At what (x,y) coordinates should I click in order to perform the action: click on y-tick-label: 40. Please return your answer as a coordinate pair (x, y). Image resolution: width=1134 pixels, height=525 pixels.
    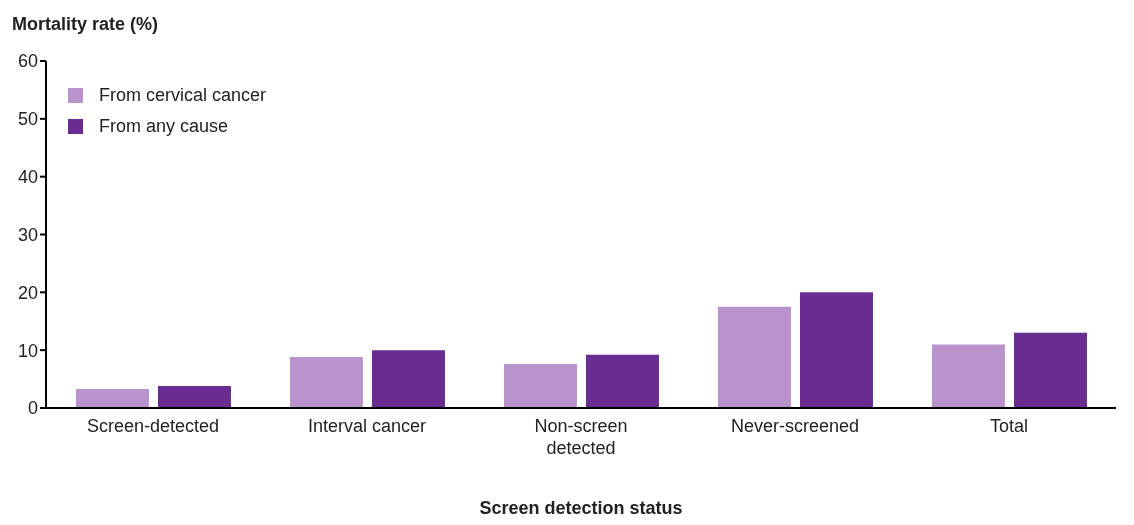
    Looking at the image, I should click on (27, 177).